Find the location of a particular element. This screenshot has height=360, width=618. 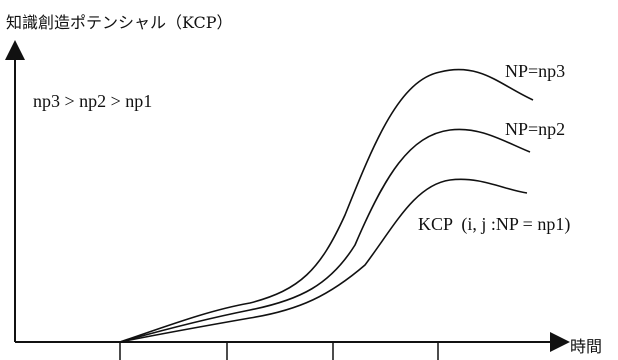

x-axis-label: 時間 is located at coordinates (586, 346).